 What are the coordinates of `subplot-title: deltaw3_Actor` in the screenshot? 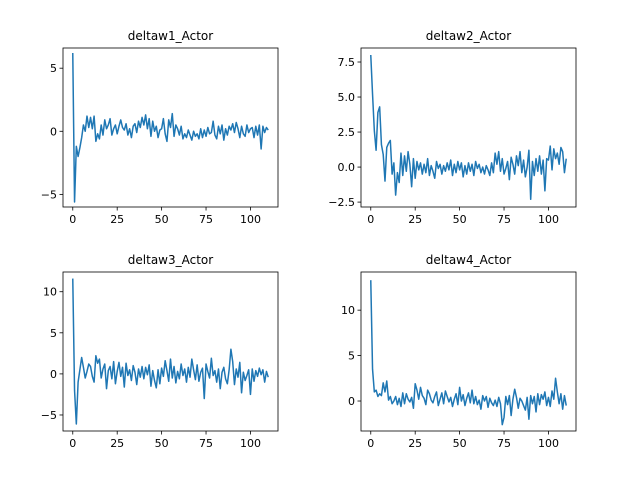 It's located at (170, 260).